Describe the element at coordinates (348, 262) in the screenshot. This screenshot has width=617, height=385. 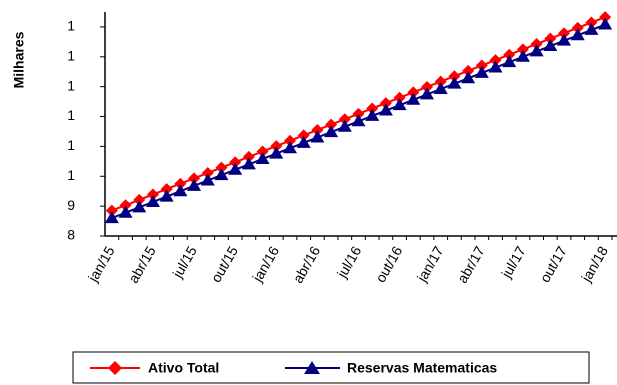
I see `x-tick-label: jul/16` at that location.